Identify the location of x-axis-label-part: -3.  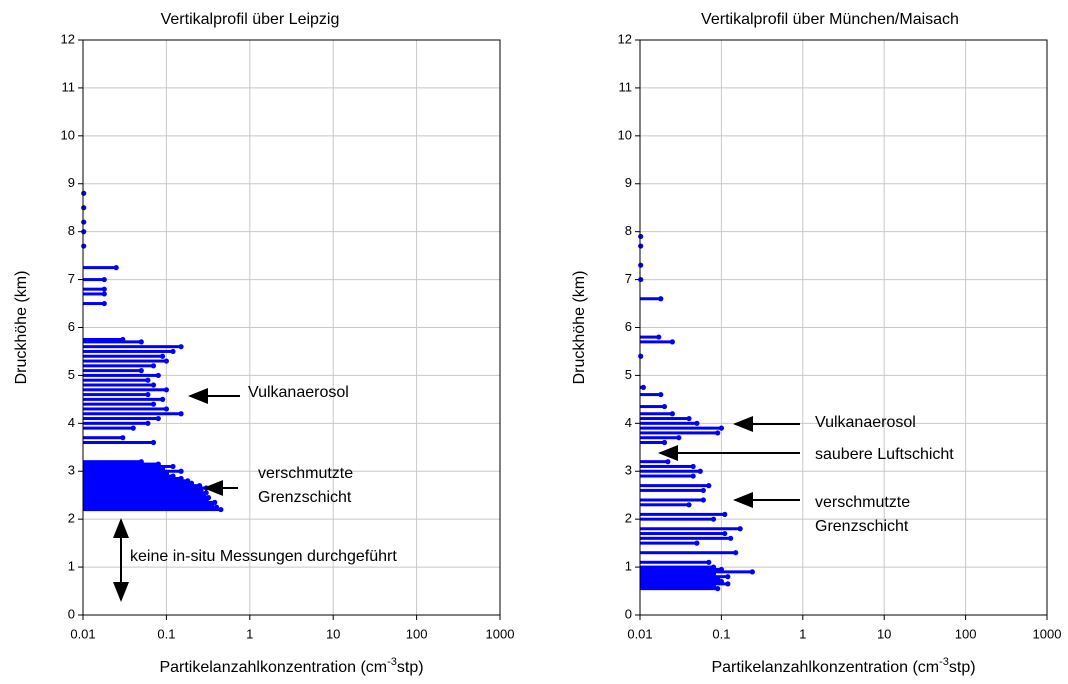
(944, 662).